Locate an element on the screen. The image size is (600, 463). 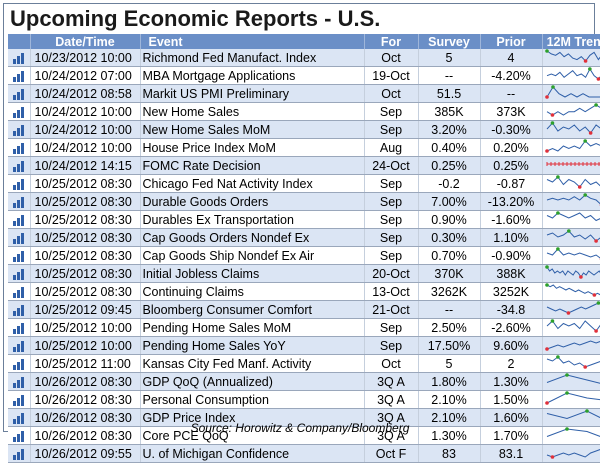
row-prior: -34.8 is located at coordinates (511, 310).